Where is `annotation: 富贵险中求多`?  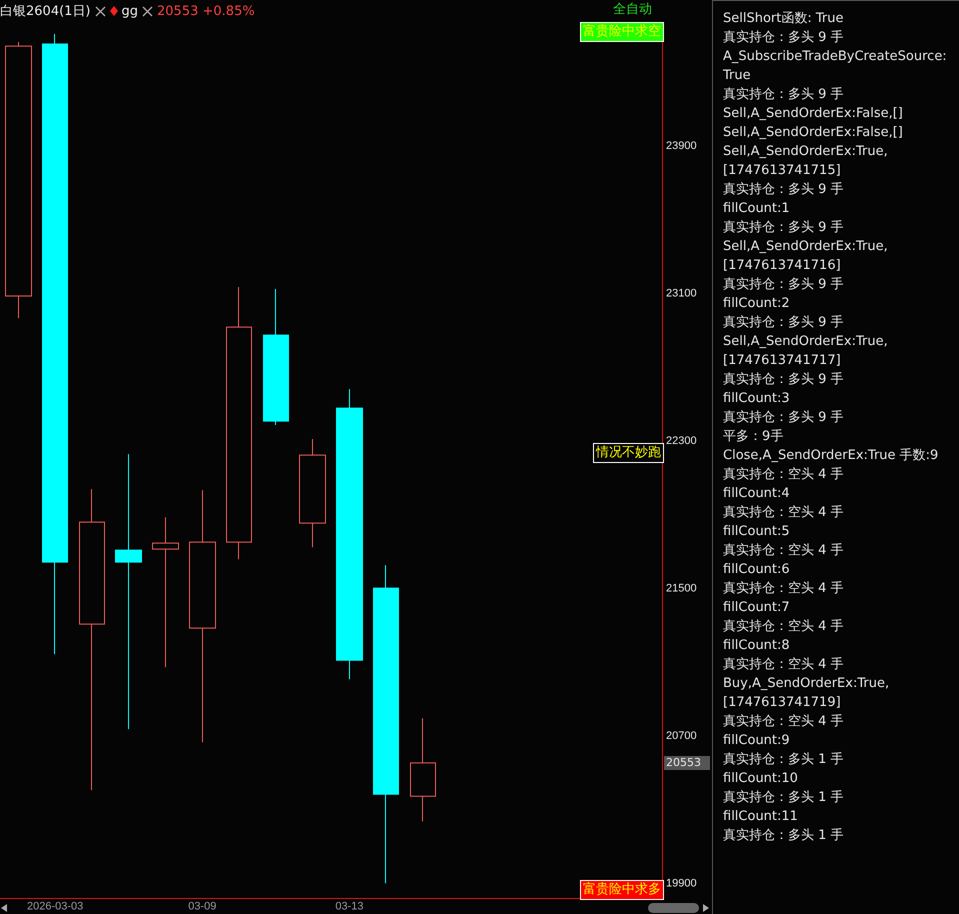 annotation: 富贵险中求多 is located at coordinates (622, 890).